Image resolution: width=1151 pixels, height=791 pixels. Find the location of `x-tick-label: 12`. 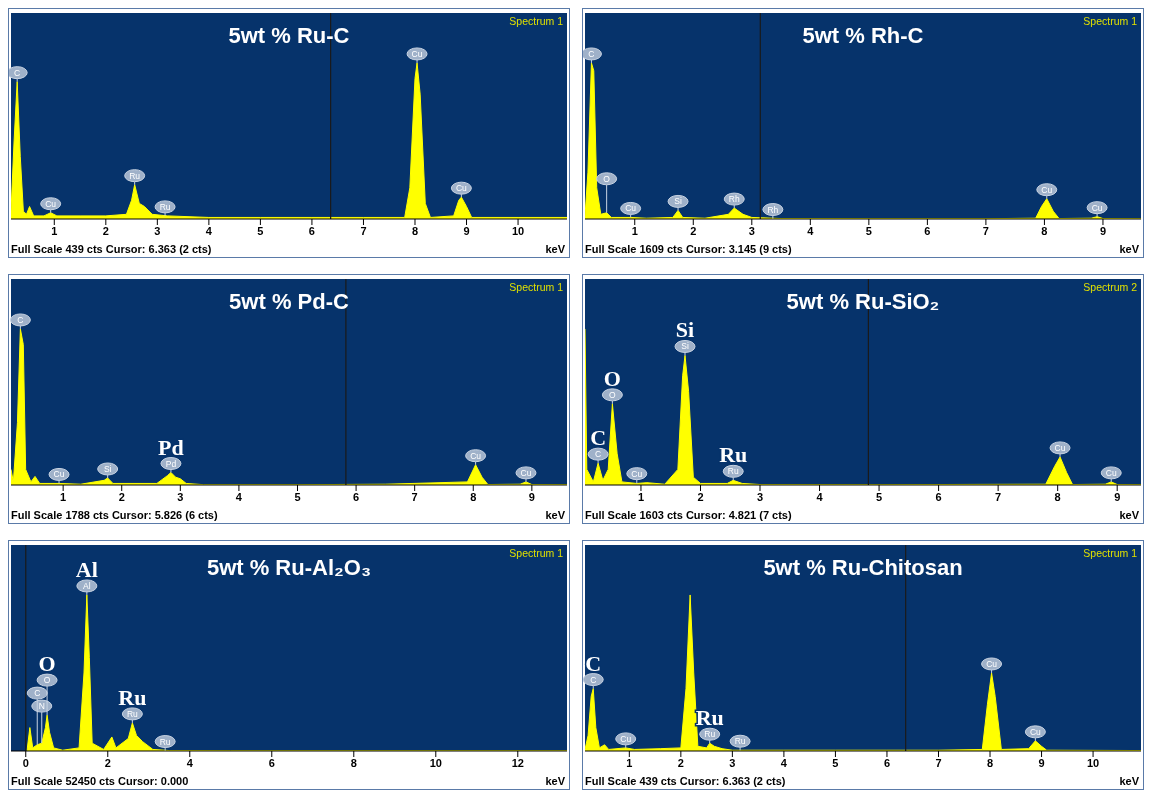

x-tick-label: 12 is located at coordinates (517, 762).